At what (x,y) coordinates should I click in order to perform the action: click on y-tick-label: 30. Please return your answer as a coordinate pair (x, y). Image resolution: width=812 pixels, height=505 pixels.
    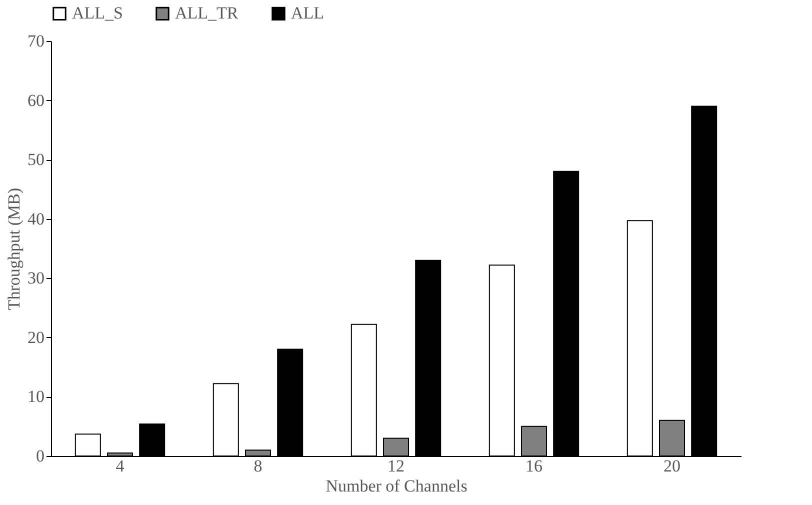
    Looking at the image, I should click on (36, 278).